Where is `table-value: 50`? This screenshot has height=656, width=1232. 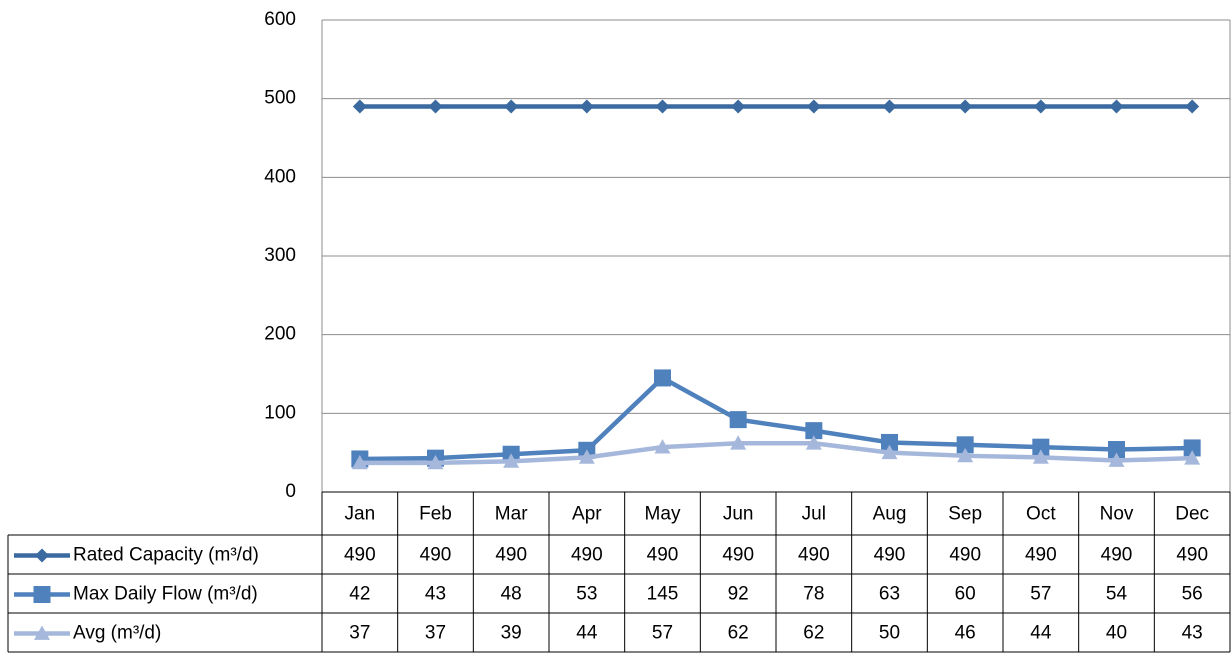
table-value: 50 is located at coordinates (889, 633).